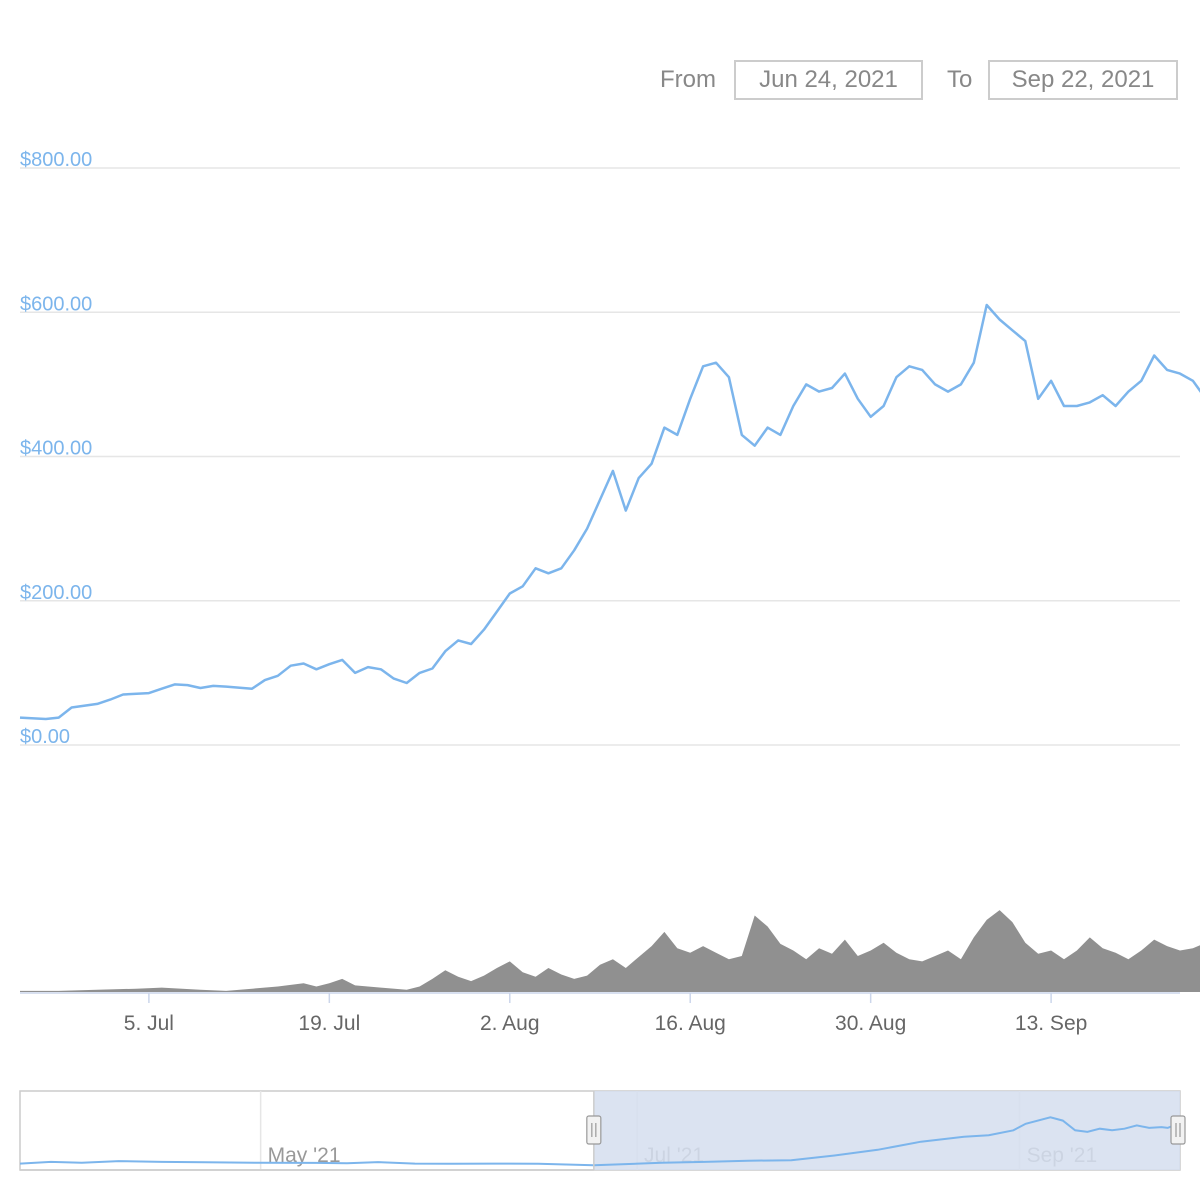  Describe the element at coordinates (594, 1130) in the screenshot. I see `navigator-left-handle` at that location.